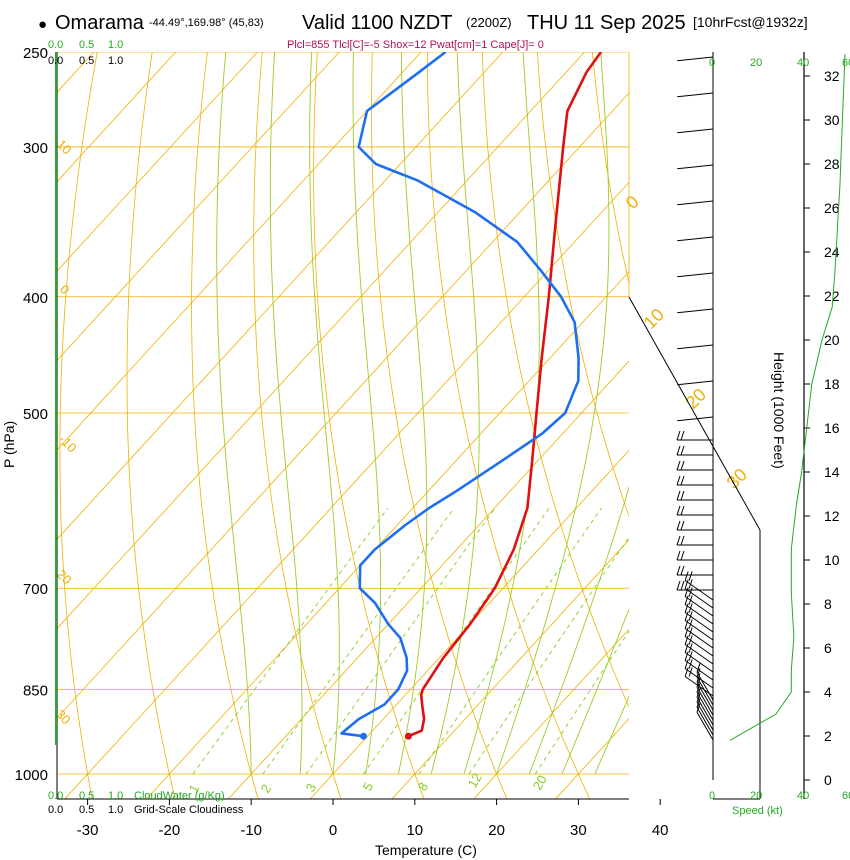  I want to click on cloud-tick-black-bottom-1: 0.5, so click(86, 810).